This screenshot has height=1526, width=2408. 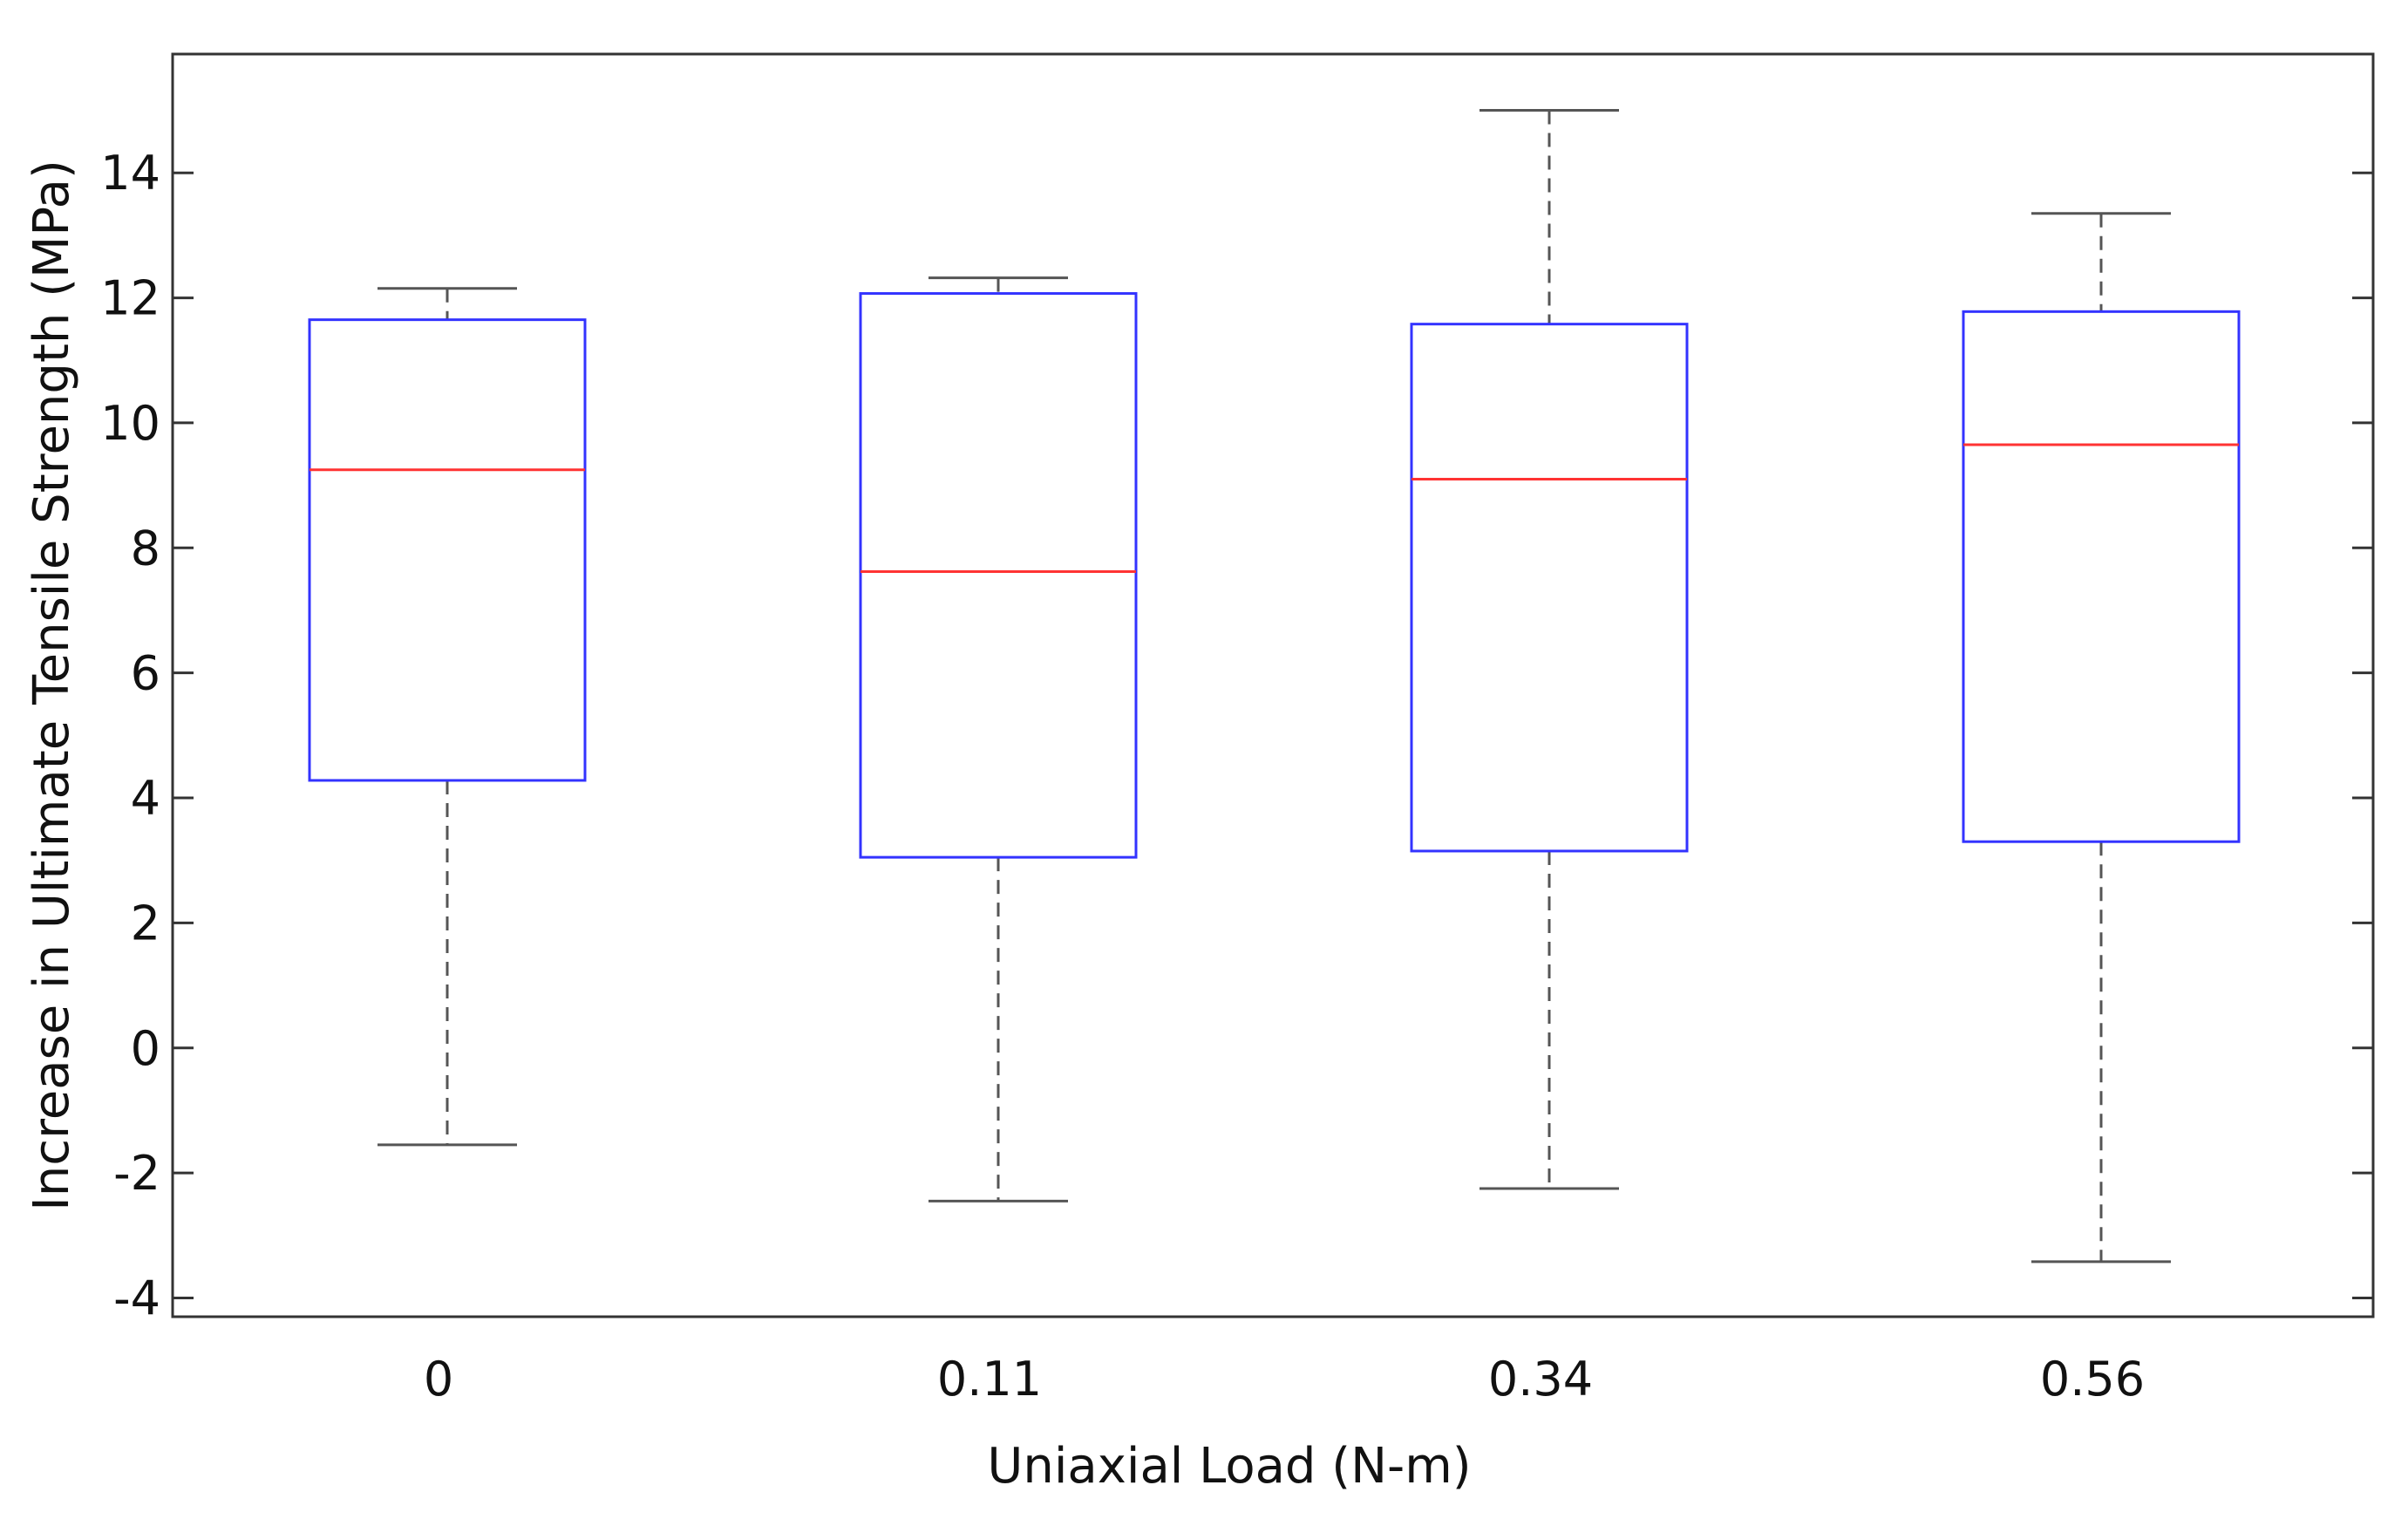 What do you see at coordinates (130, 423) in the screenshot?
I see `y-tick-label: 10` at bounding box center [130, 423].